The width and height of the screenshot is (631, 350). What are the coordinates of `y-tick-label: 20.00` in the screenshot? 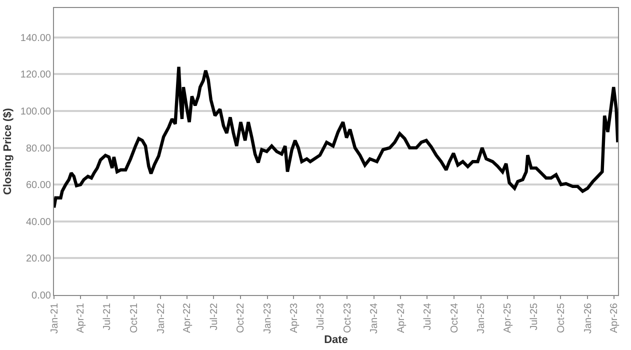 It's located at (39, 259).